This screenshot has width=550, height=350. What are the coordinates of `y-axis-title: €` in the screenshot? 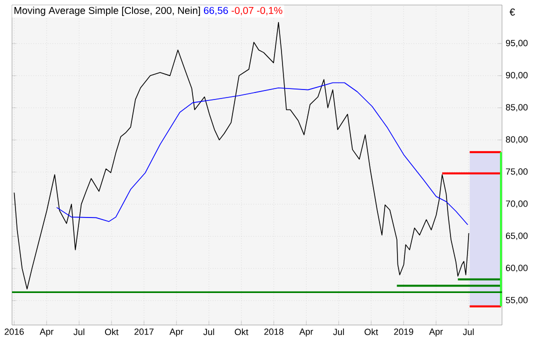 It's located at (512, 12).